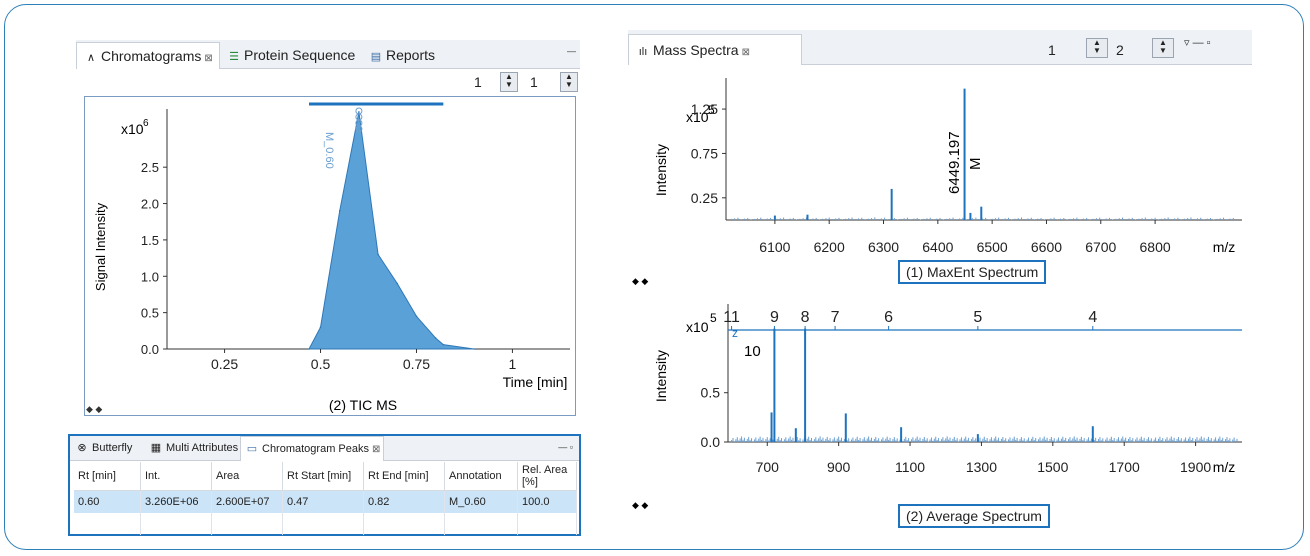 The height and width of the screenshot is (556, 1310). Describe the element at coordinates (1097, 48) in the screenshot. I see `spectra-spinner-1-arrows: ▲ ▼` at that location.